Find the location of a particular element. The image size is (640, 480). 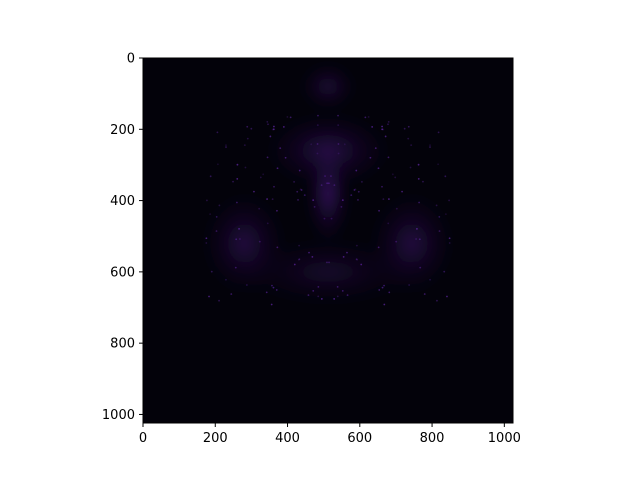

y-tick-label: 400 is located at coordinates (122, 201).